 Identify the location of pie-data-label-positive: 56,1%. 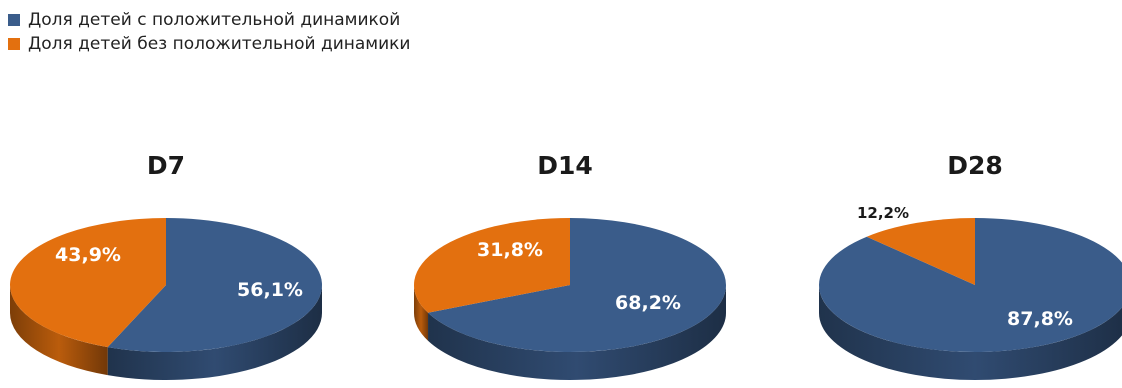
(270, 290).